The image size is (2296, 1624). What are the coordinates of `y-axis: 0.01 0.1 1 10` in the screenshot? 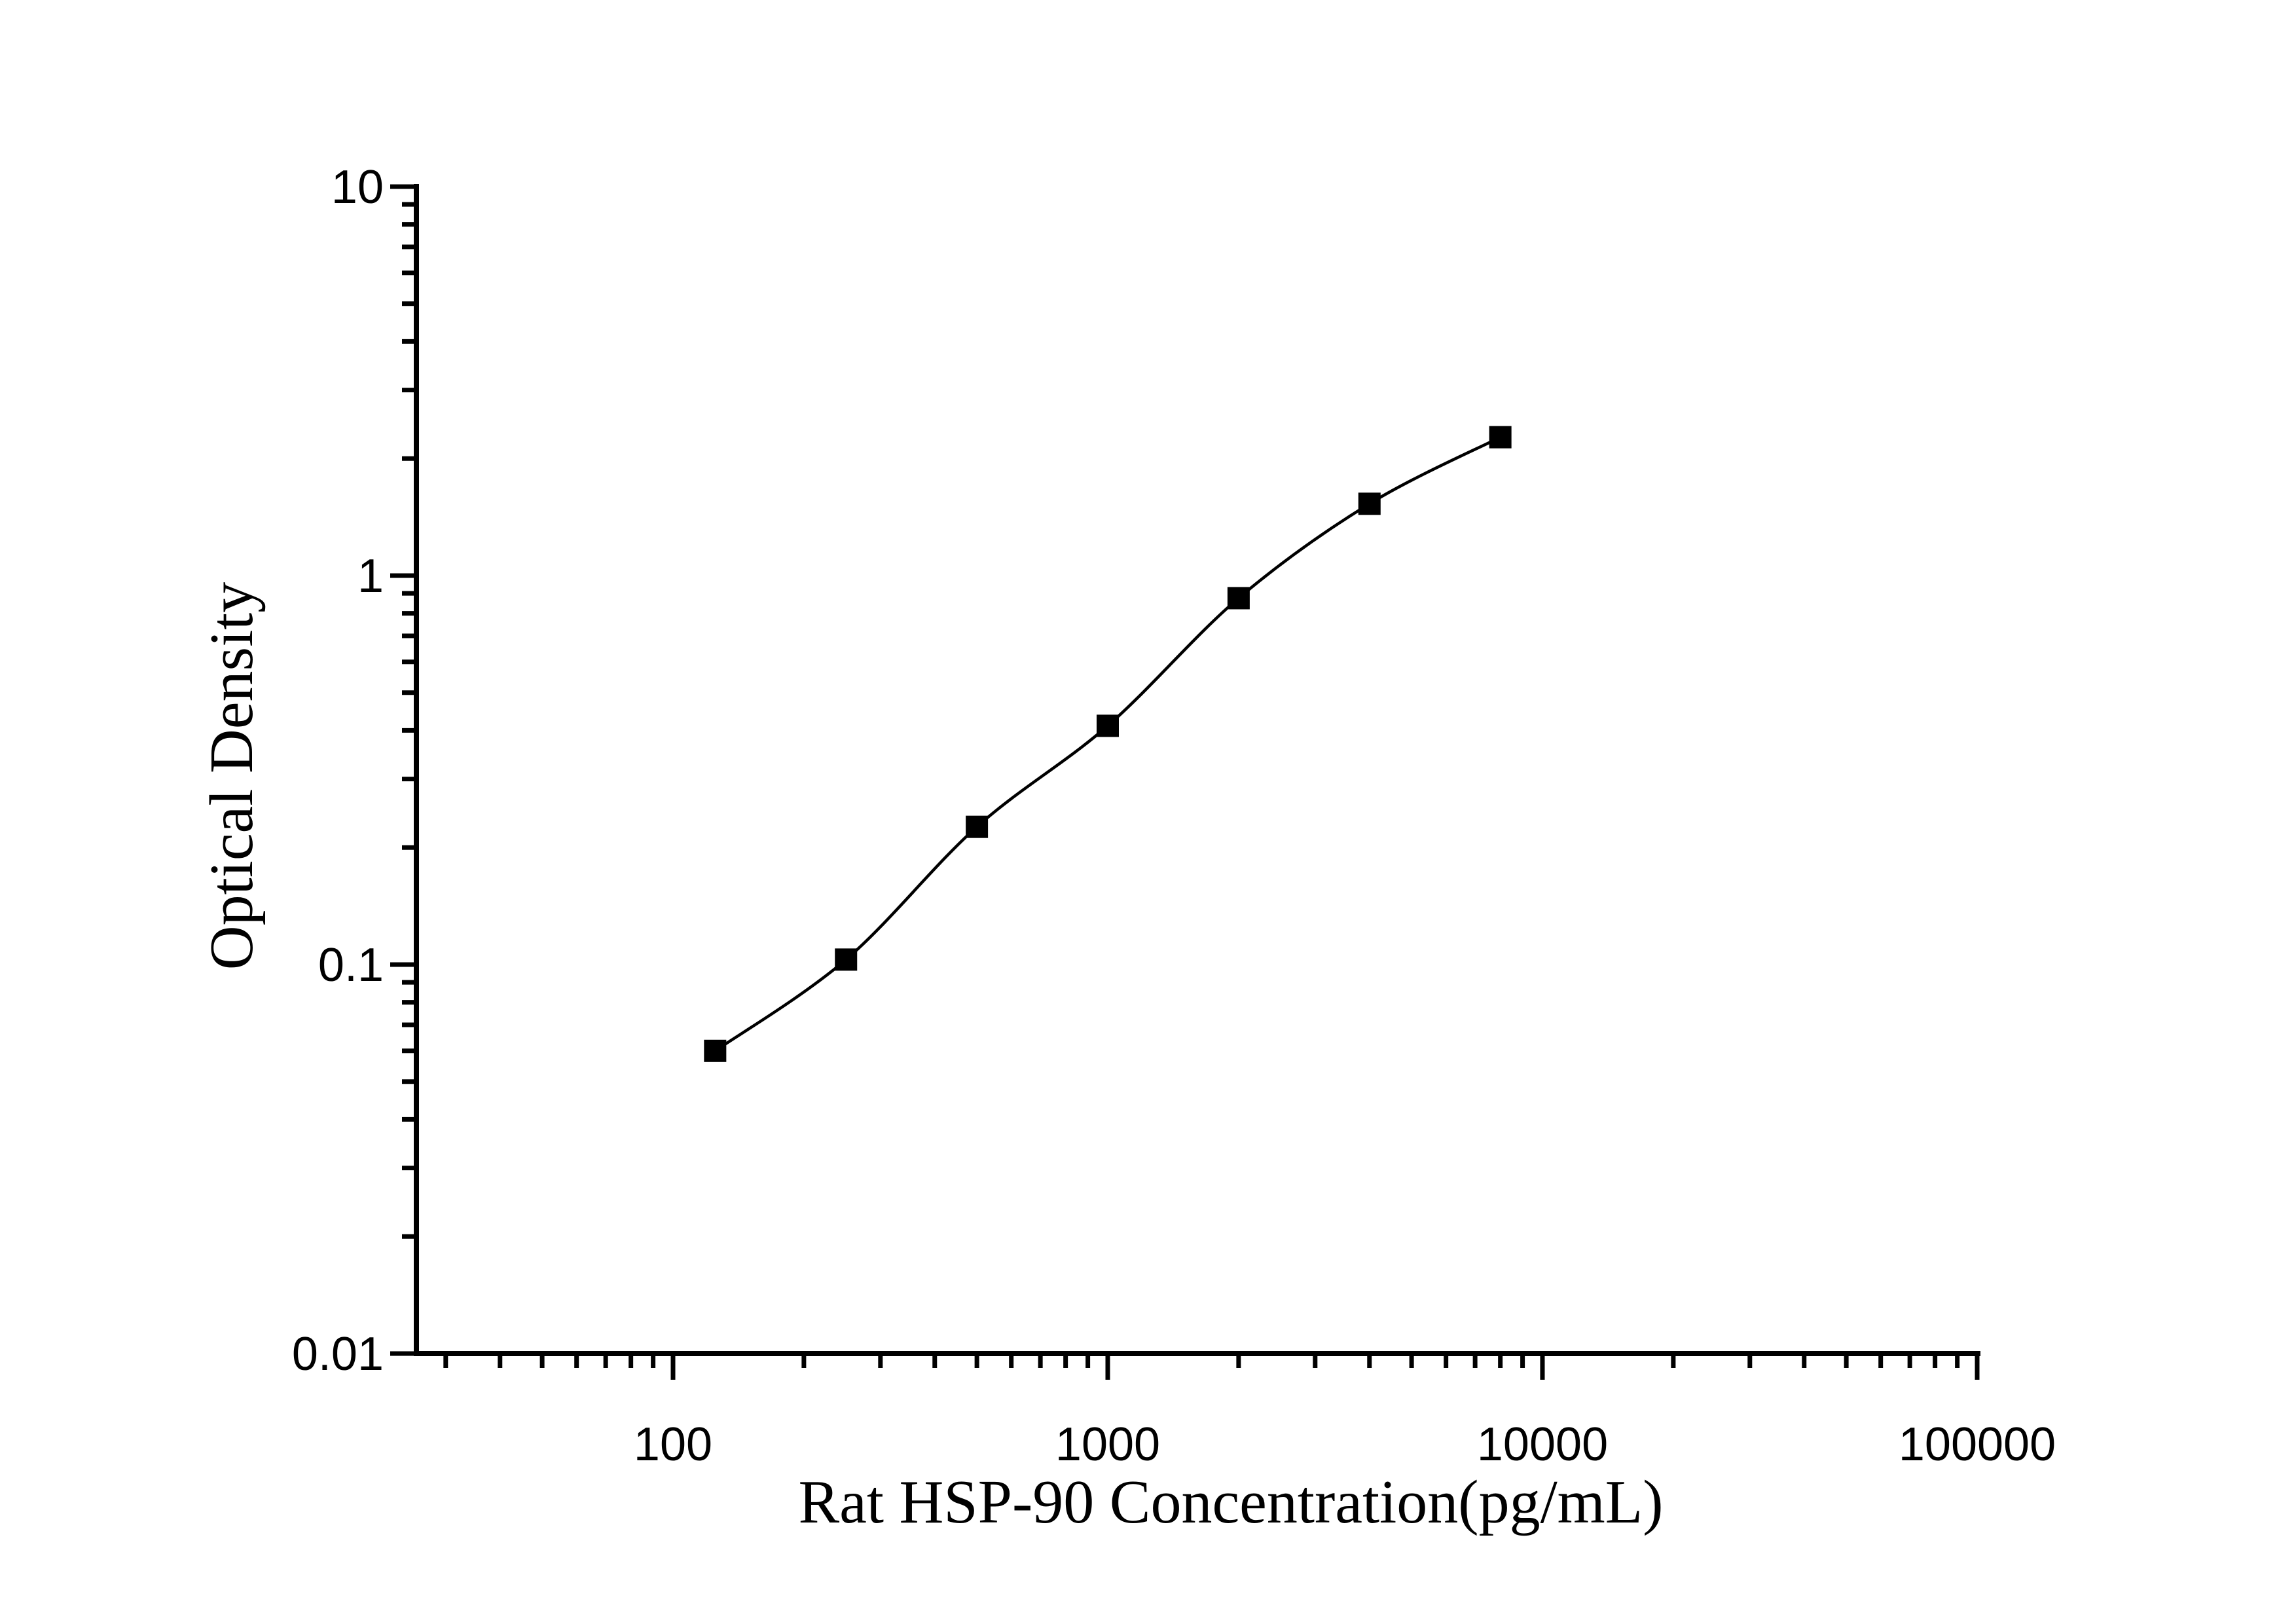 It's located at (355, 770).